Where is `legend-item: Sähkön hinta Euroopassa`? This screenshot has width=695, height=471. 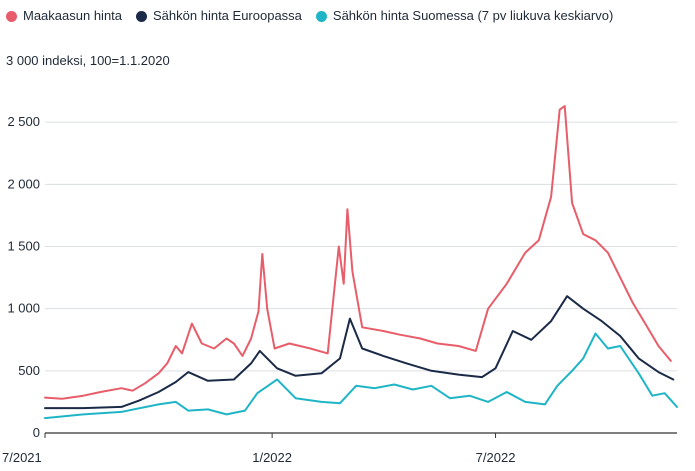 legend-item: Sähkön hinta Euroopassa is located at coordinates (219, 16).